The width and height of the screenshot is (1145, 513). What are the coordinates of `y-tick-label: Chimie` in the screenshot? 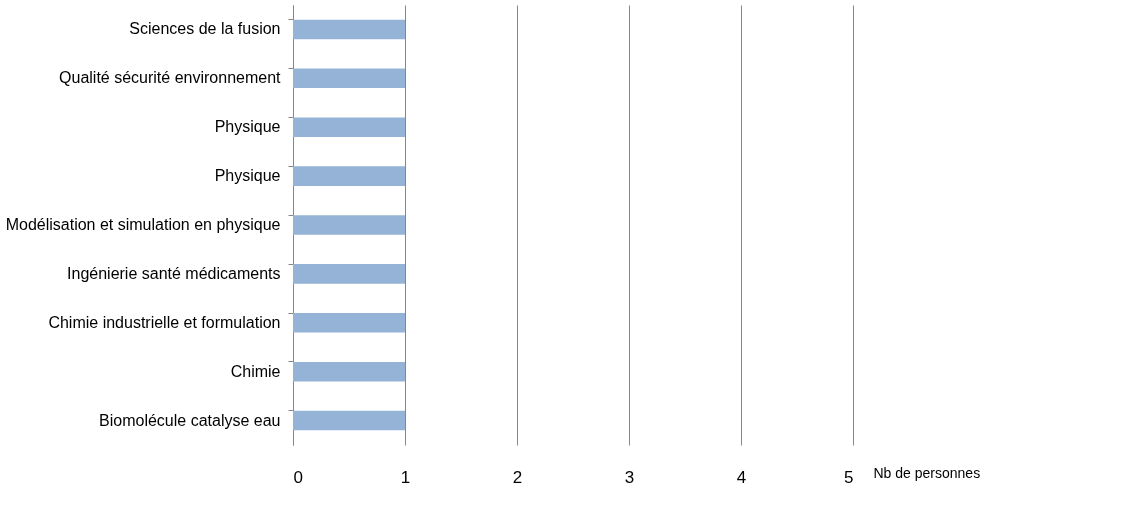 It's located at (255, 371).